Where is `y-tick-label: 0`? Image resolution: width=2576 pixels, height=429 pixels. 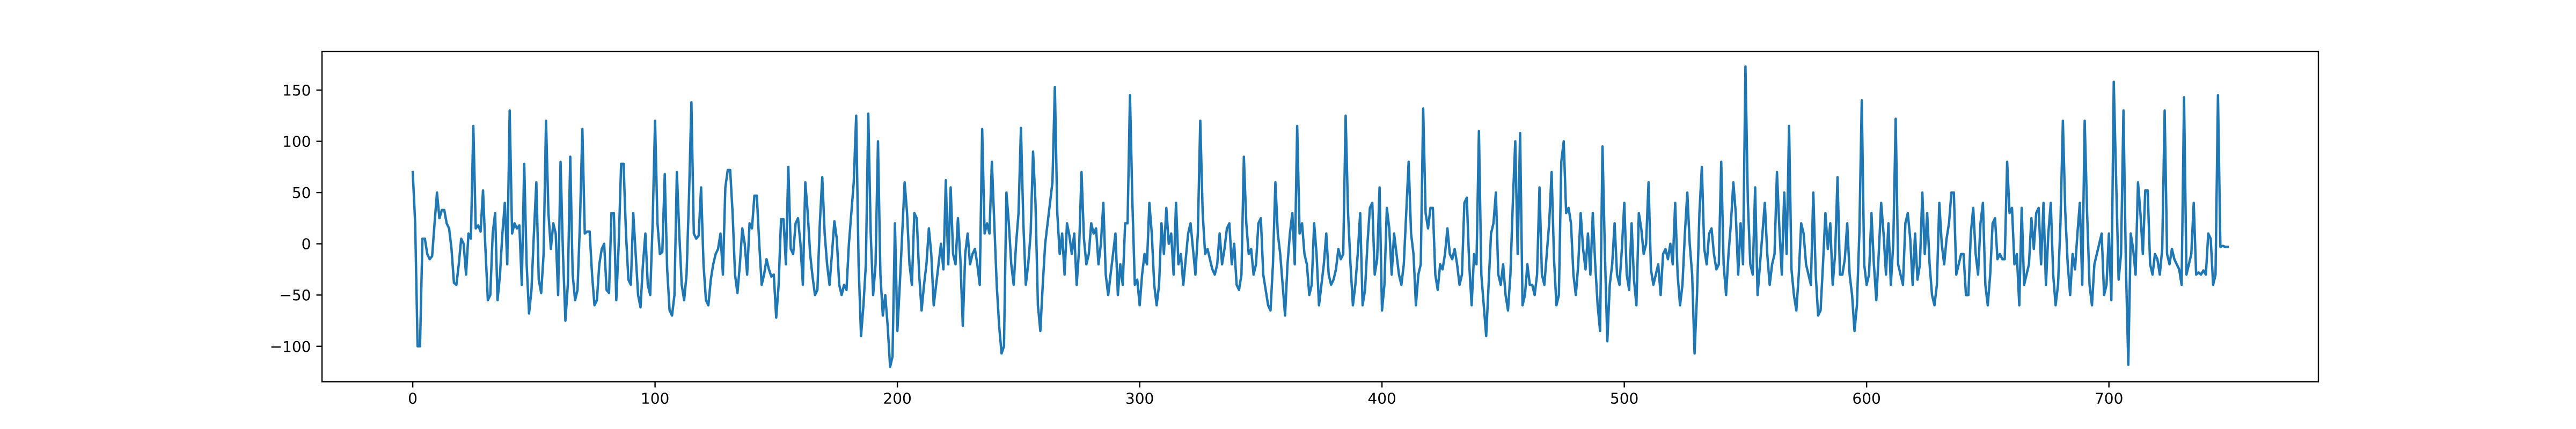 y-tick-label: 0 is located at coordinates (306, 244).